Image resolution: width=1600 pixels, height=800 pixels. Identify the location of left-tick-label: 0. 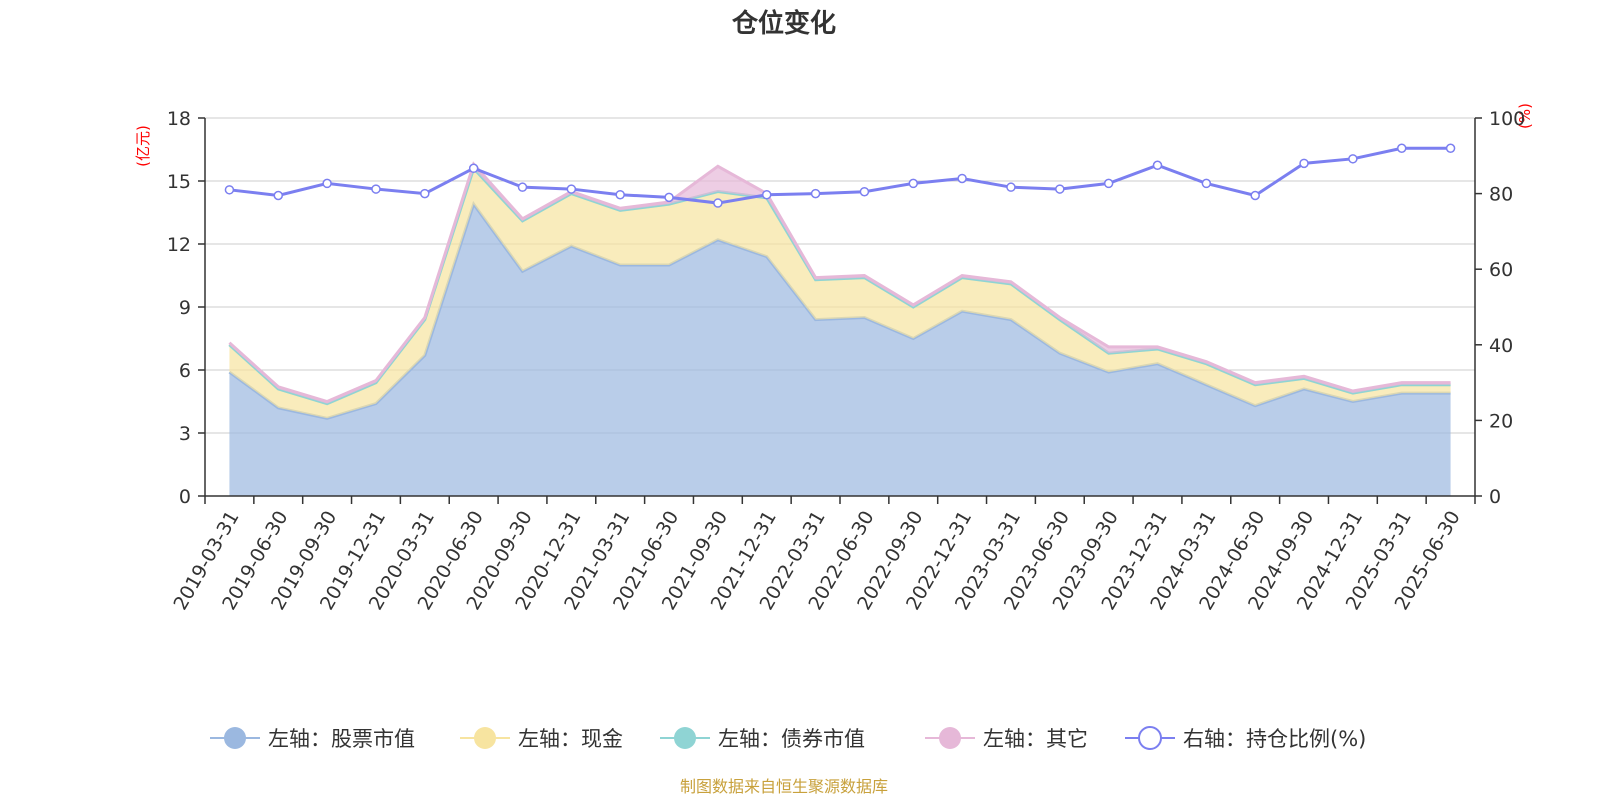
(185, 497).